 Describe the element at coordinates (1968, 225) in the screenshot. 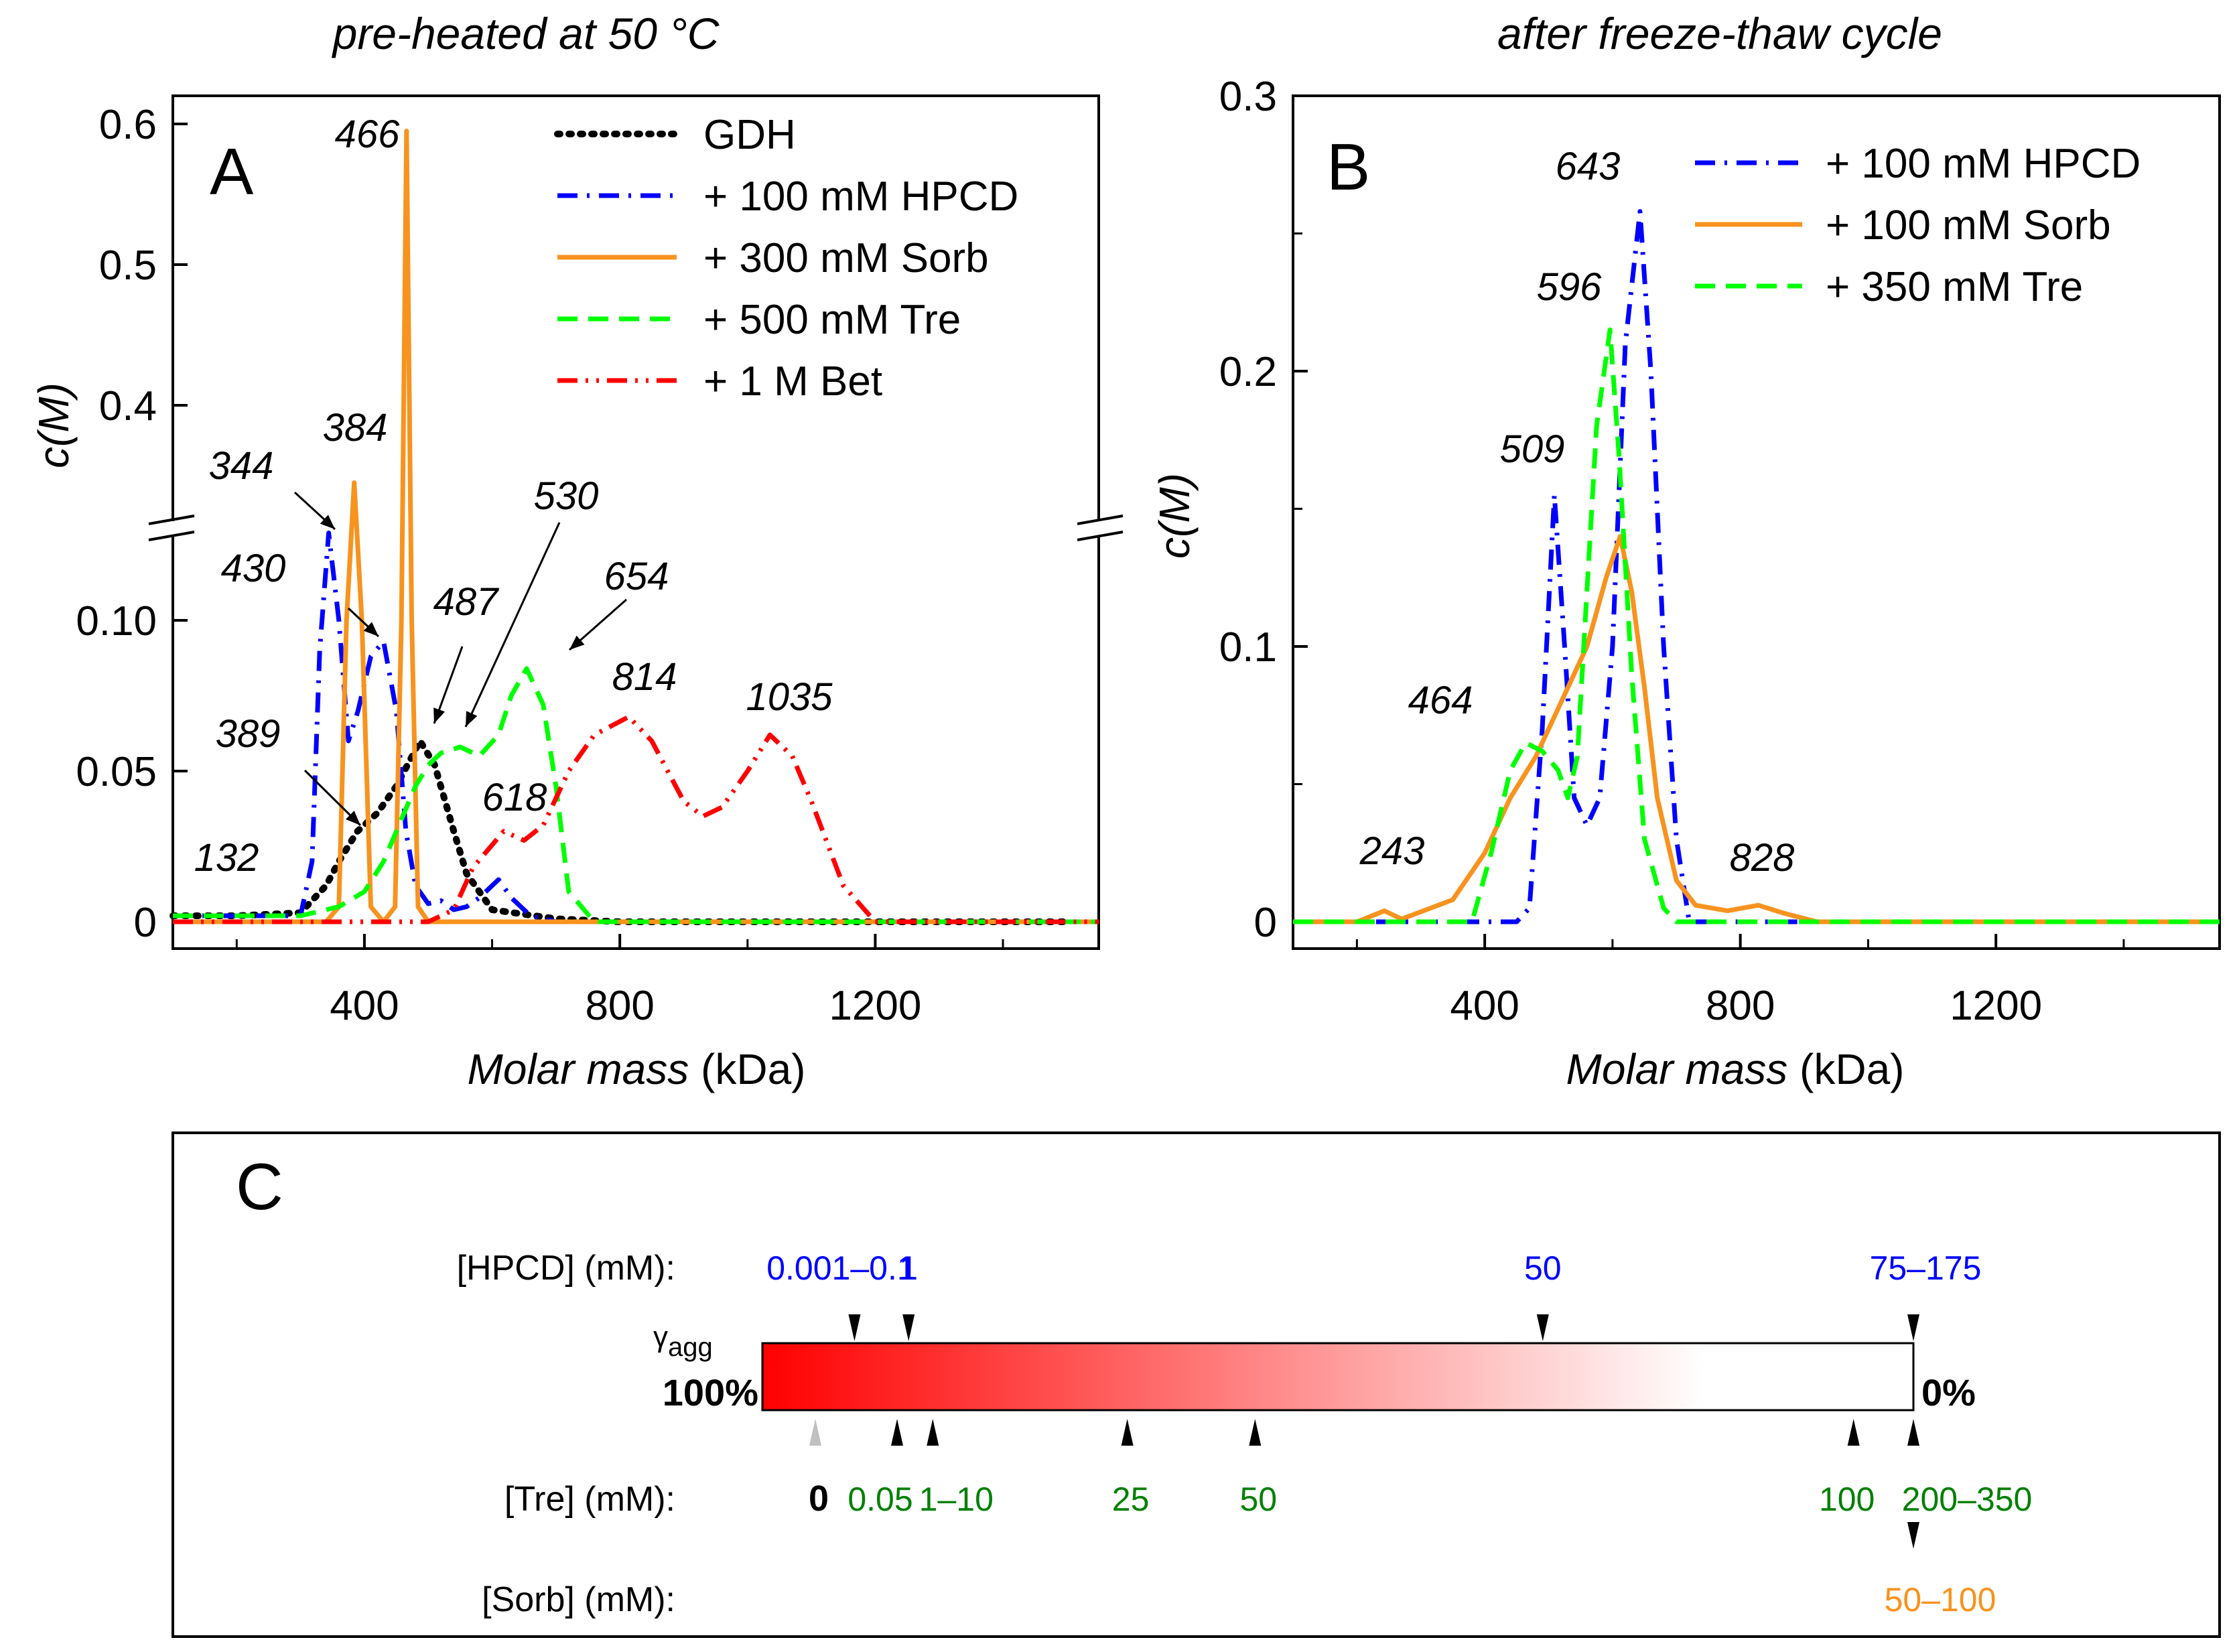

I see `b-legend-label: + 100 mM Sorb` at that location.